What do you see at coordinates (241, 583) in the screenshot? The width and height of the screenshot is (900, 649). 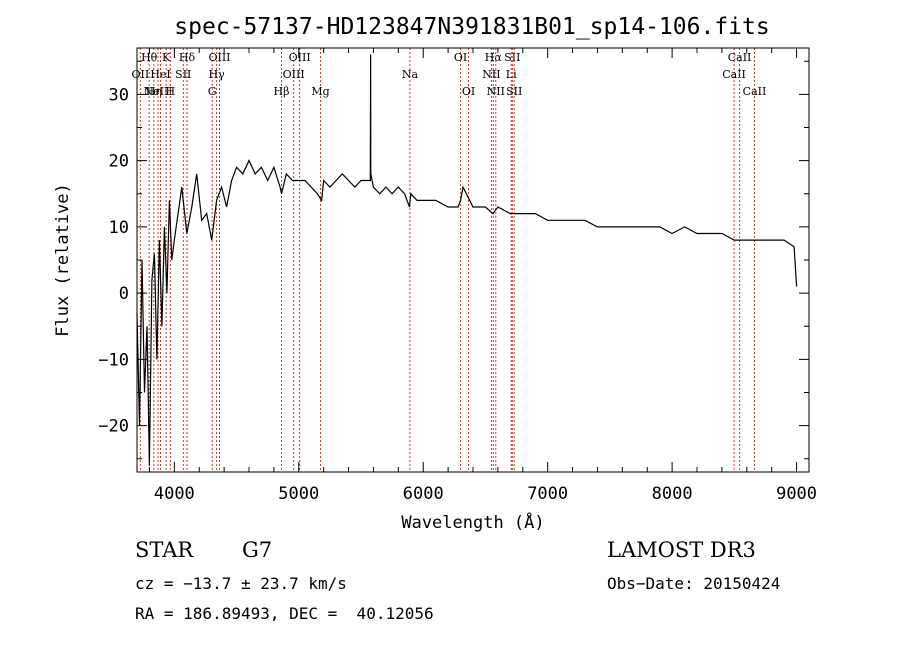 I see `redshift-velocity: cz = −13.7 ± 23.7 km/s` at bounding box center [241, 583].